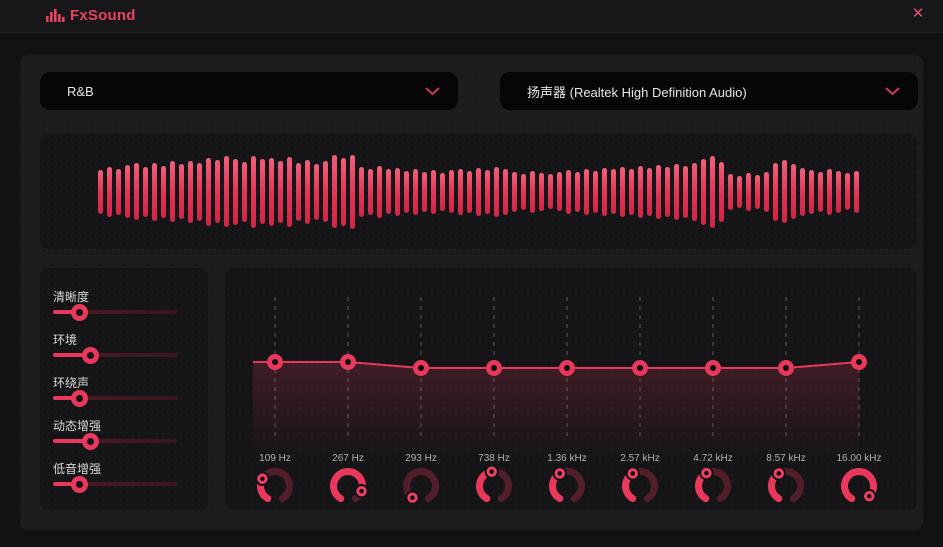 The height and width of the screenshot is (547, 943). I want to click on preset-value: R&B, so click(80, 91).